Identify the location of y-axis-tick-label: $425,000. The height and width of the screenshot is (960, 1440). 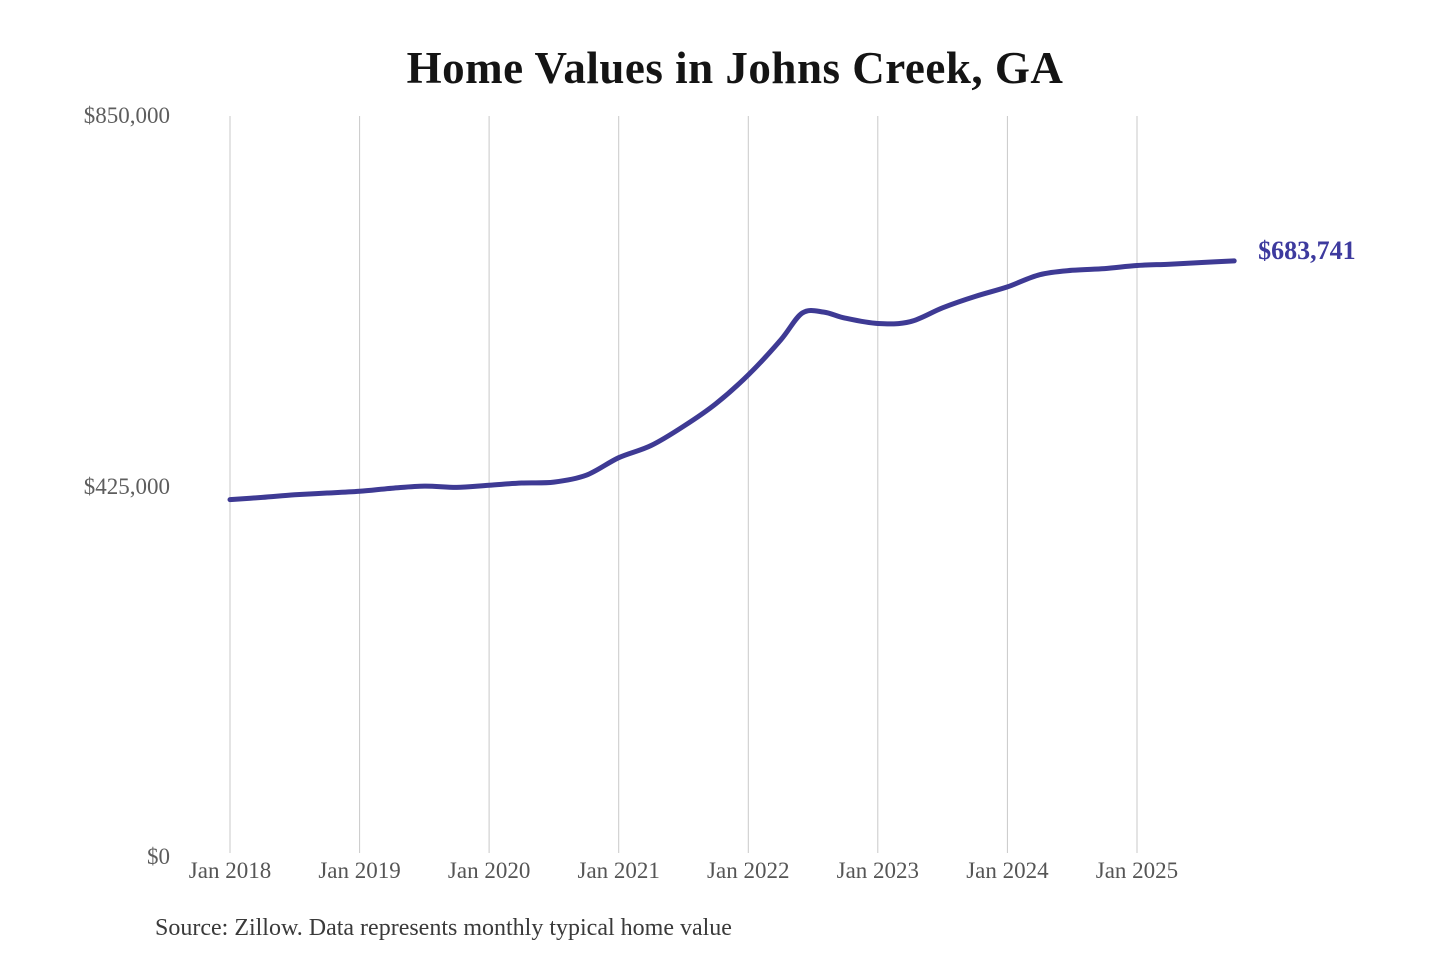
(126, 486).